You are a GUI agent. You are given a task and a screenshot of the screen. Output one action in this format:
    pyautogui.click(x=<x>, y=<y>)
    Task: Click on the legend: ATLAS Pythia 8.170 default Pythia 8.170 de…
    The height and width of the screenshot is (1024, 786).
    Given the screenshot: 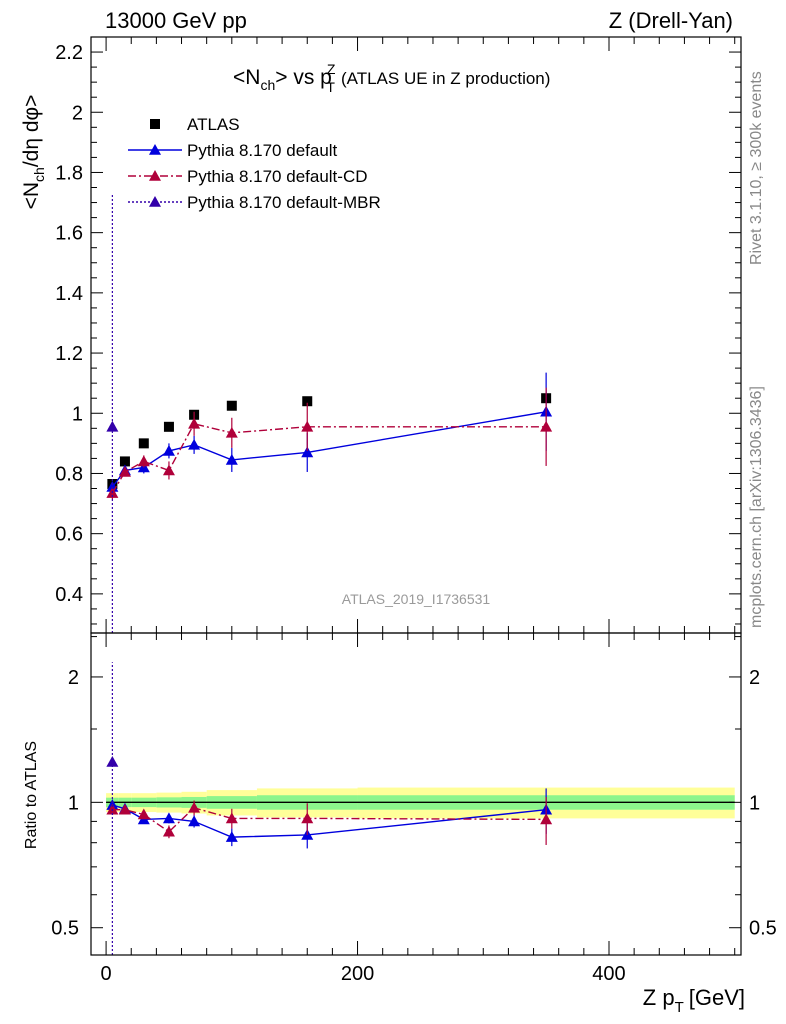 What is the action you would take?
    pyautogui.click(x=254, y=163)
    